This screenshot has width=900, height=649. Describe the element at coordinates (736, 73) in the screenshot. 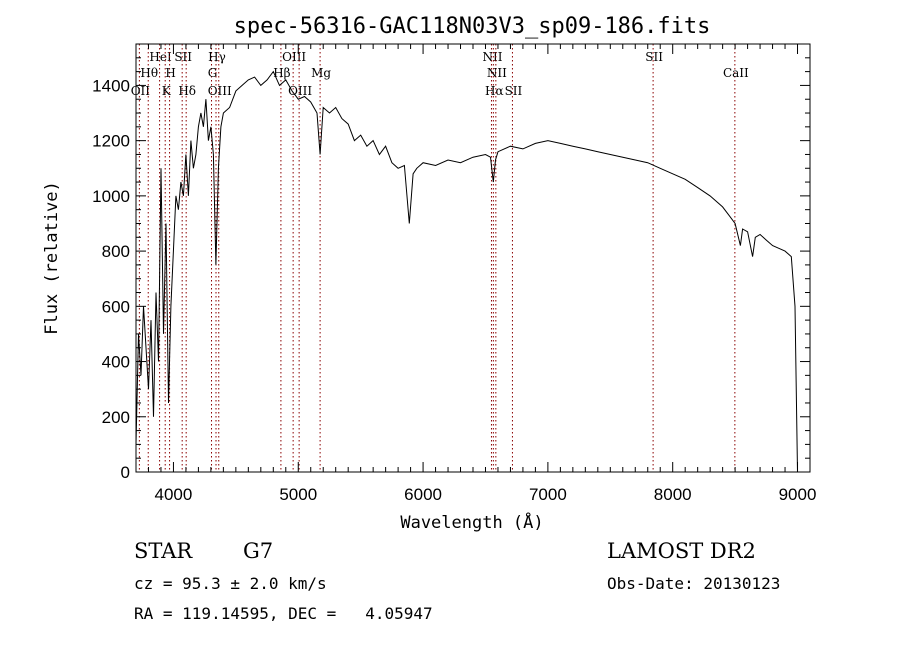

I see `line-marker-label: CaII` at that location.